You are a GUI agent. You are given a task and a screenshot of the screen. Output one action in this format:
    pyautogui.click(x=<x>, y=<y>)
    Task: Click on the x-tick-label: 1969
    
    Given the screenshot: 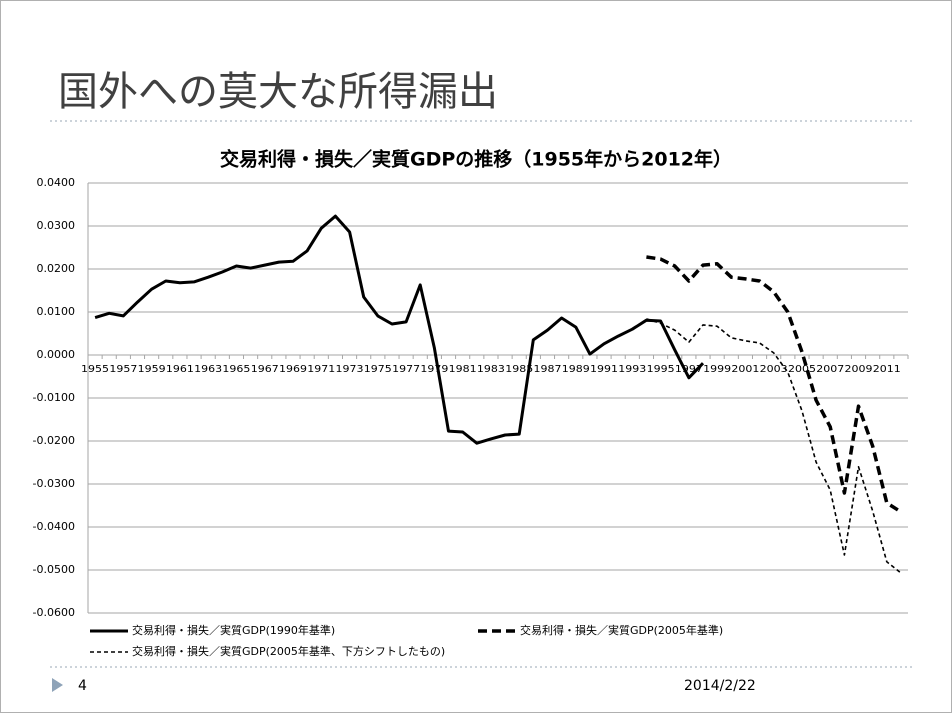 What is the action you would take?
    pyautogui.click(x=293, y=369)
    